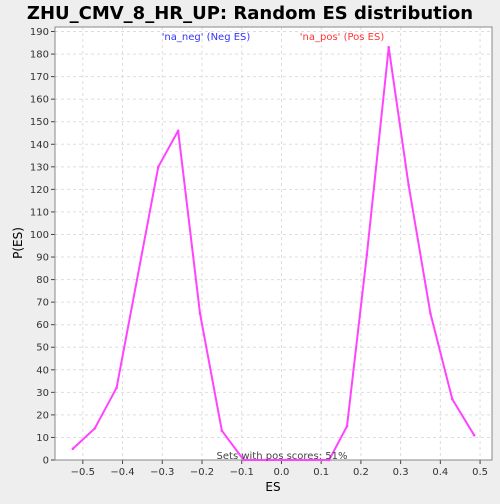 This screenshot has height=504, width=500. I want to click on x-tick-label: 0.3, so click(401, 472).